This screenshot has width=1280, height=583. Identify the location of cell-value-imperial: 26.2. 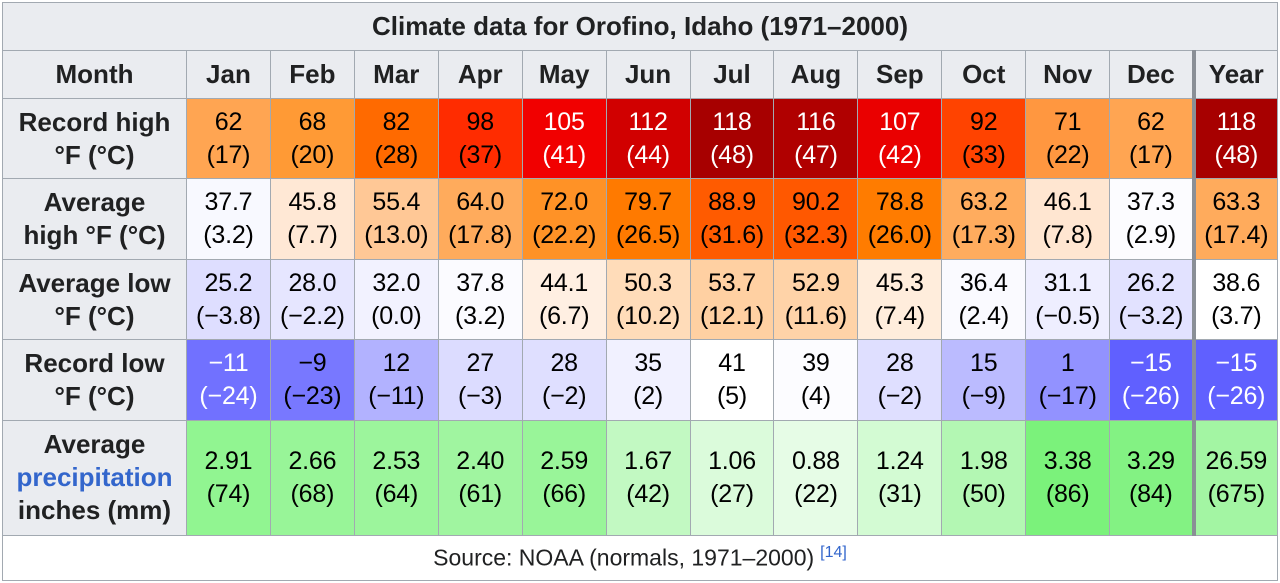
(1150, 282).